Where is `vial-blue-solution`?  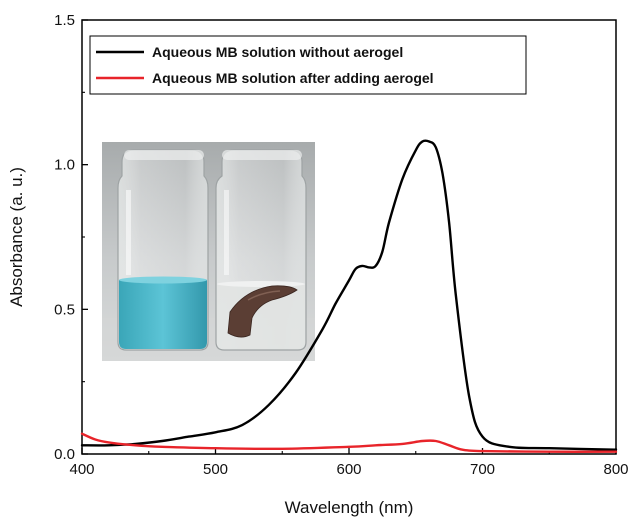
vial-blue-solution is located at coordinates (163, 250).